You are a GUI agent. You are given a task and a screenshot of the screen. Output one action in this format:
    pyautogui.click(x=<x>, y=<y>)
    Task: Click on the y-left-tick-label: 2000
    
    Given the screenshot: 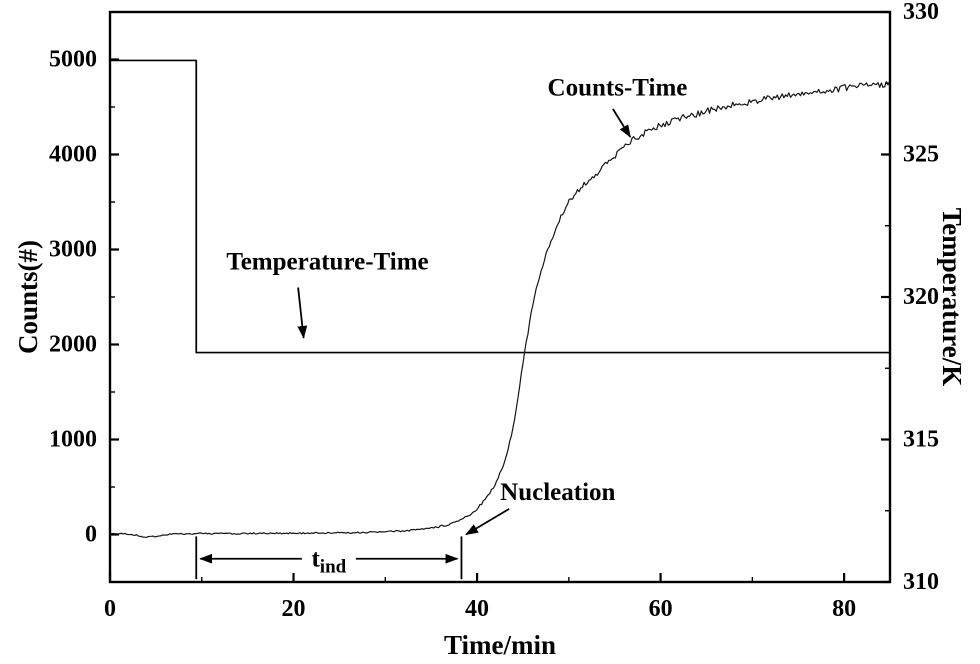 What is the action you would take?
    pyautogui.click(x=73, y=345)
    